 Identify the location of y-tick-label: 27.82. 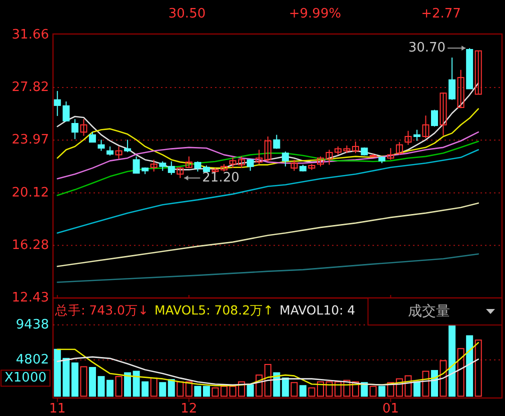
(30, 88).